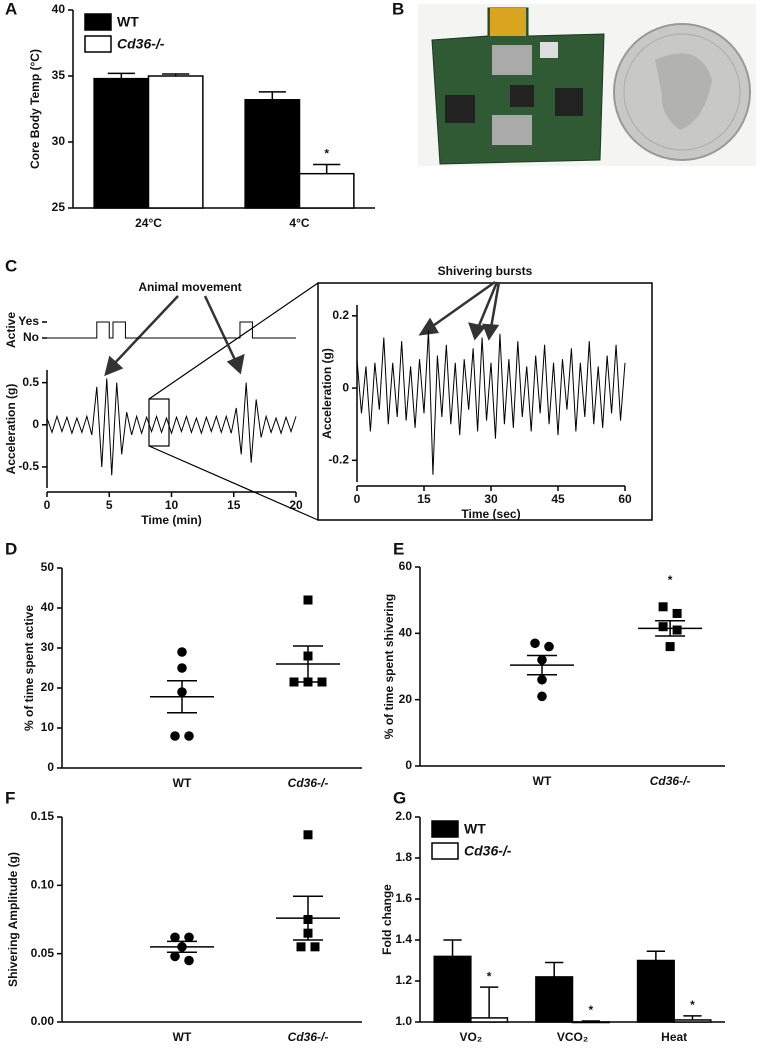  I want to click on panel-label: G, so click(399, 797).